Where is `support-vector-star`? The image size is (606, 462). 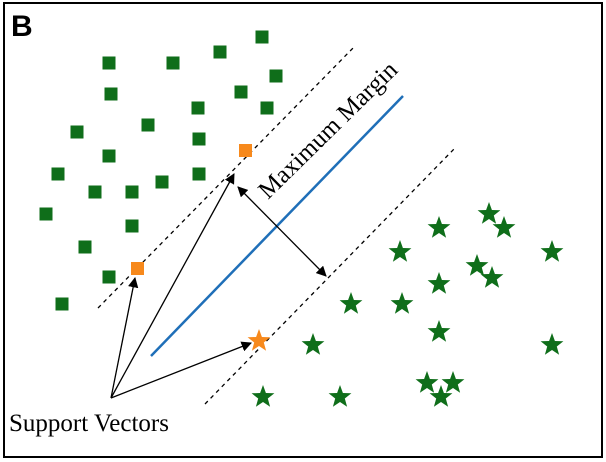
support-vector-star is located at coordinates (259, 340).